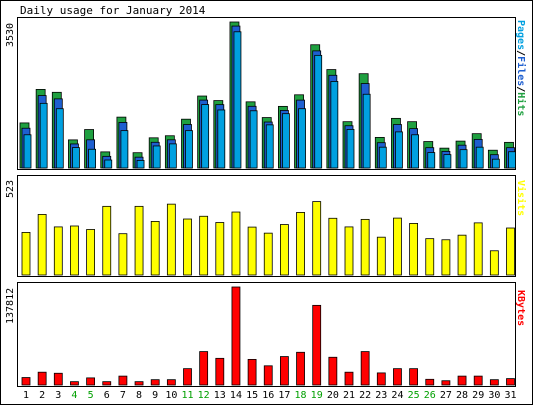 The image size is (533, 405). I want to click on panel-kbytes-ymax-label: 137812, so click(10, 306).